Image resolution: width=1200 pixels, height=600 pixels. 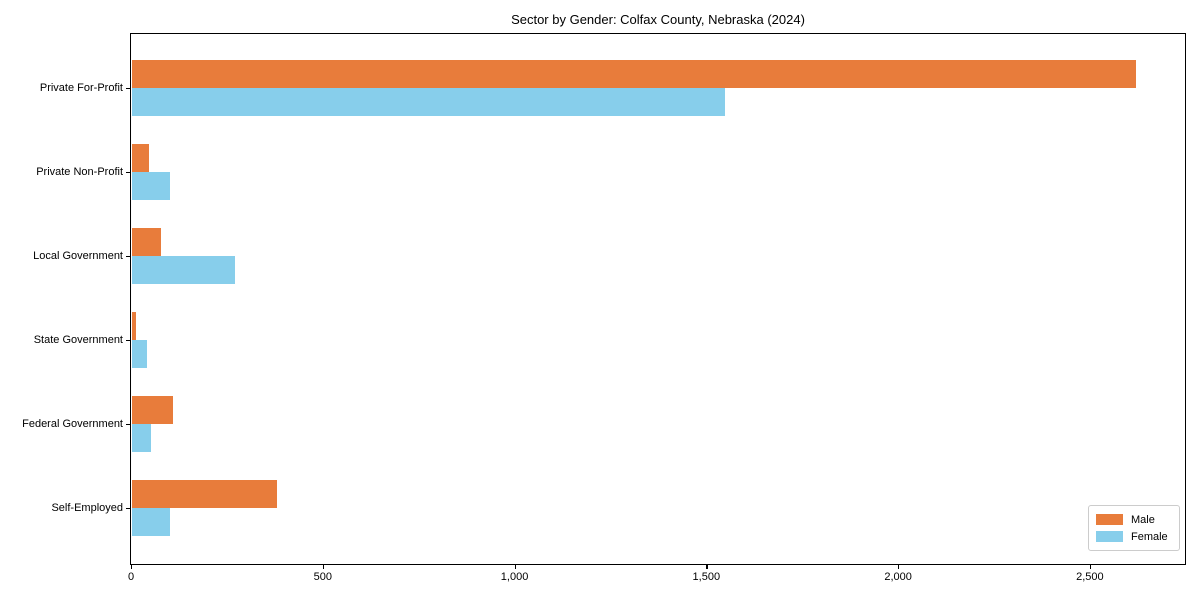 I want to click on ytick-label-local-government: Local Government, so click(x=78, y=256).